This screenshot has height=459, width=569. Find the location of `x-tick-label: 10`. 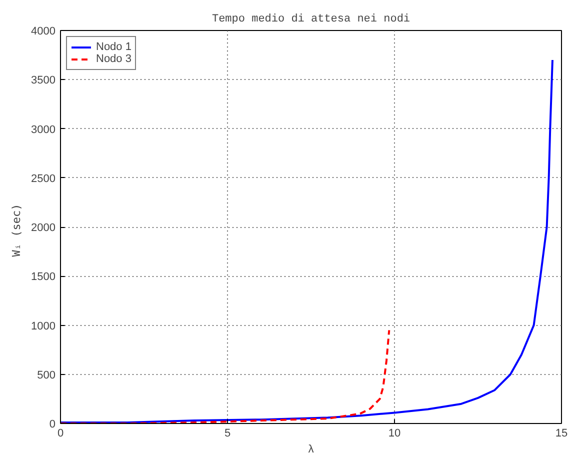

x-tick-label: 10 is located at coordinates (394, 434).